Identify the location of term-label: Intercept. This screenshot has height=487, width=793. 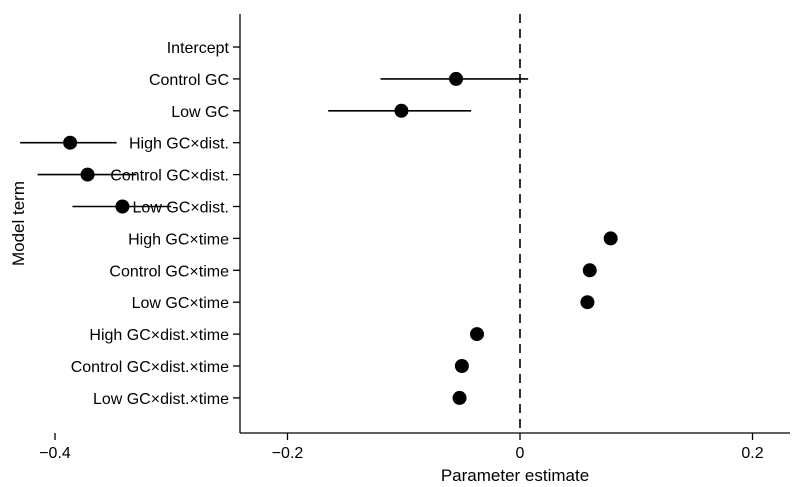
(198, 48).